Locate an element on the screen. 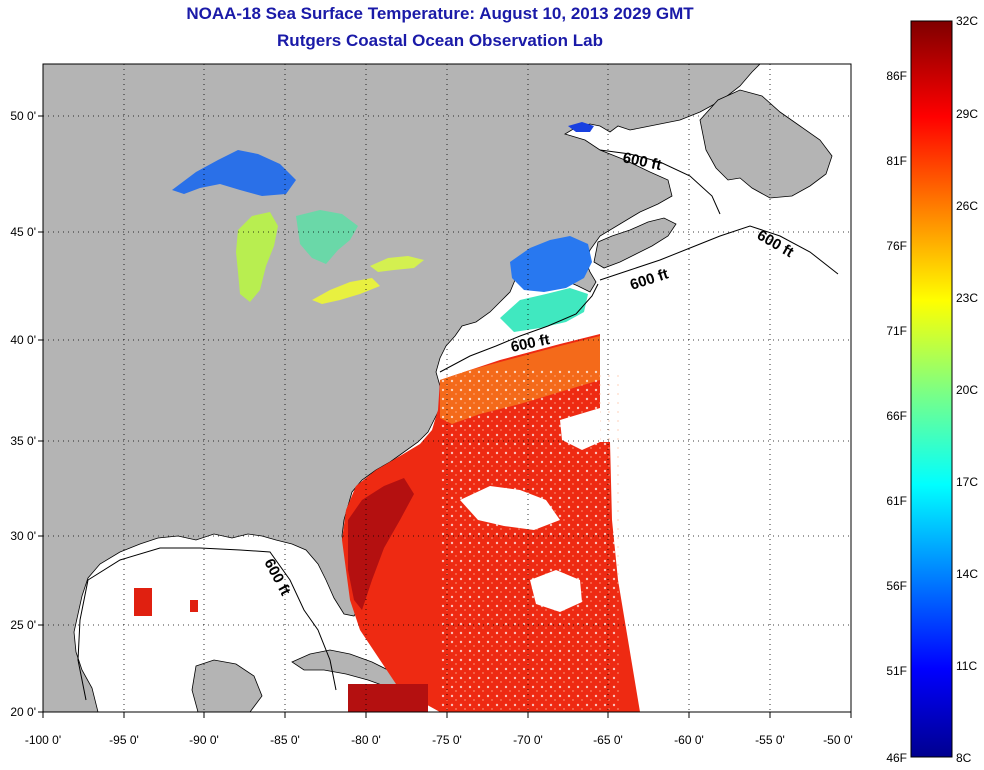 This screenshot has height=770, width=984. celsius-label: 8C is located at coordinates (964, 758).